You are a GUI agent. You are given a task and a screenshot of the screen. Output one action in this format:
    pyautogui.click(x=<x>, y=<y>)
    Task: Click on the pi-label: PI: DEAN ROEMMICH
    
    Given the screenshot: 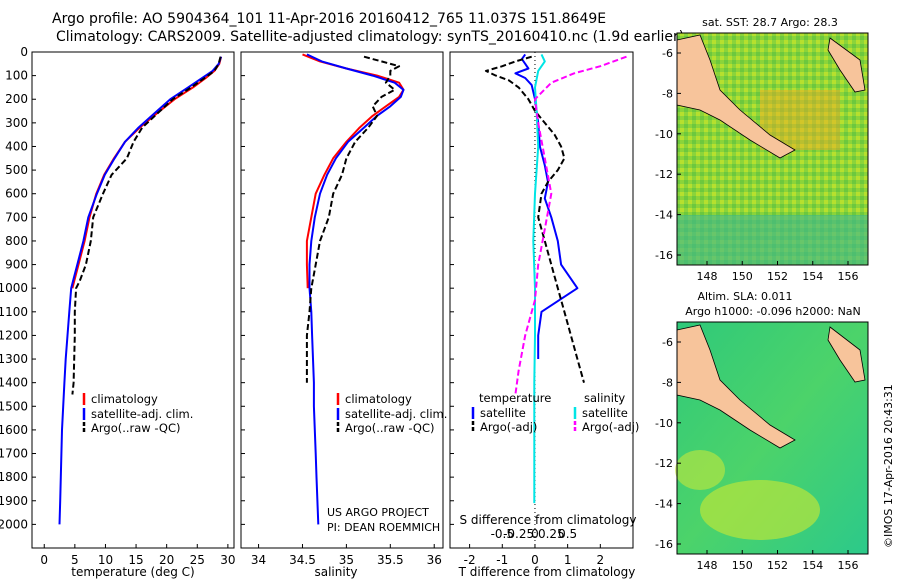 What is the action you would take?
    pyautogui.click(x=383, y=527)
    